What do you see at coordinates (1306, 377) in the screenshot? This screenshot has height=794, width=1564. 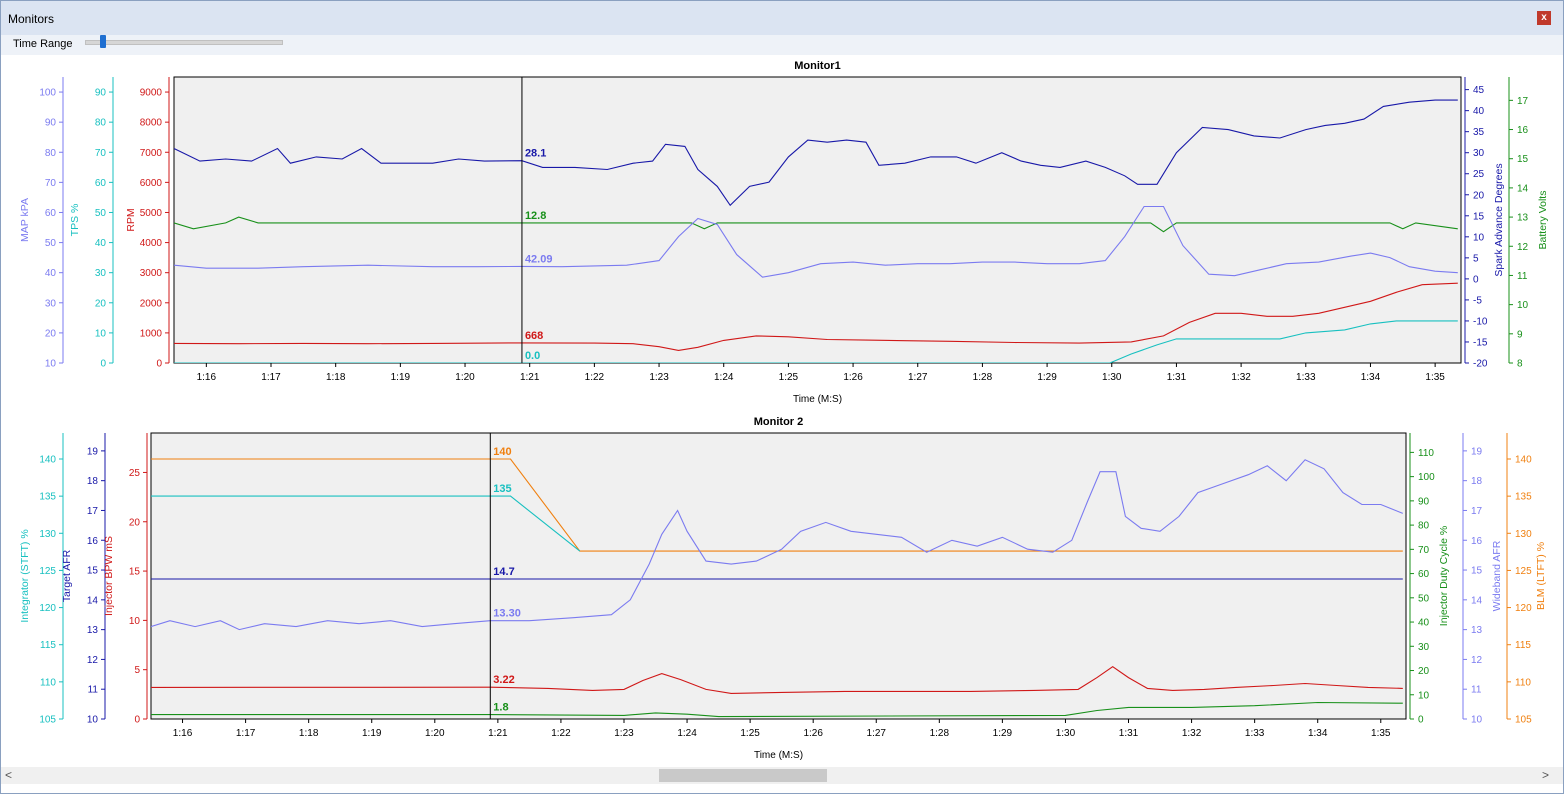 I see `x-tick-label: 1:33` at bounding box center [1306, 377].